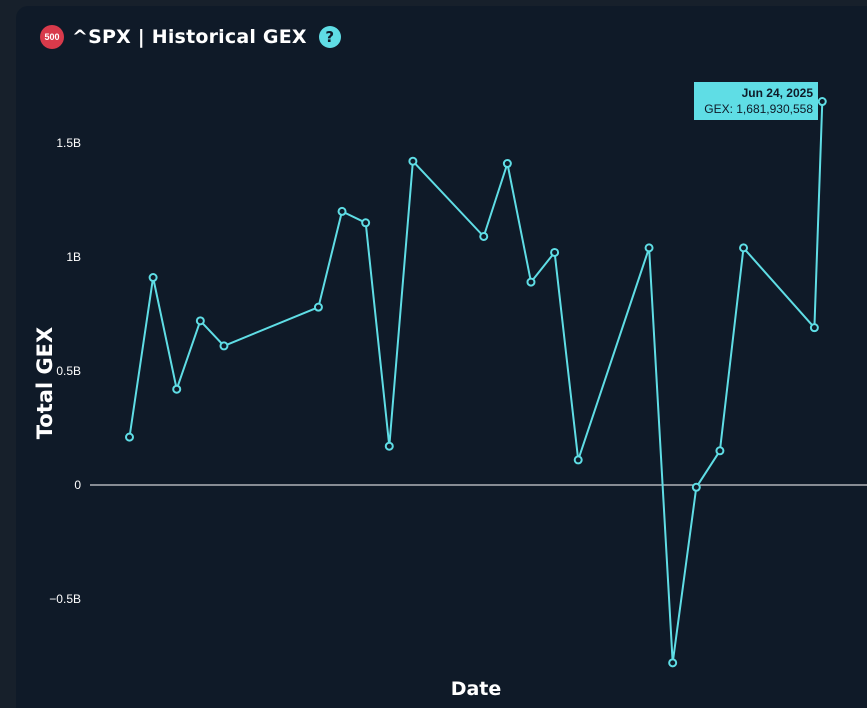 This screenshot has height=708, width=867. Describe the element at coordinates (778, 93) in the screenshot. I see `tooltip-date: Jun 24, 2025` at that location.